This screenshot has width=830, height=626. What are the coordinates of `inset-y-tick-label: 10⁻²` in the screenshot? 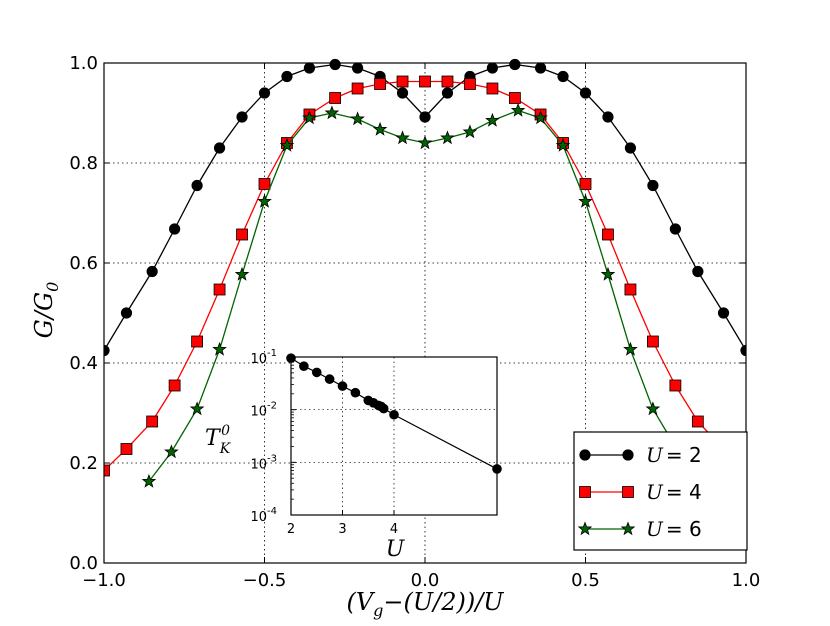 It's located at (263, 410).